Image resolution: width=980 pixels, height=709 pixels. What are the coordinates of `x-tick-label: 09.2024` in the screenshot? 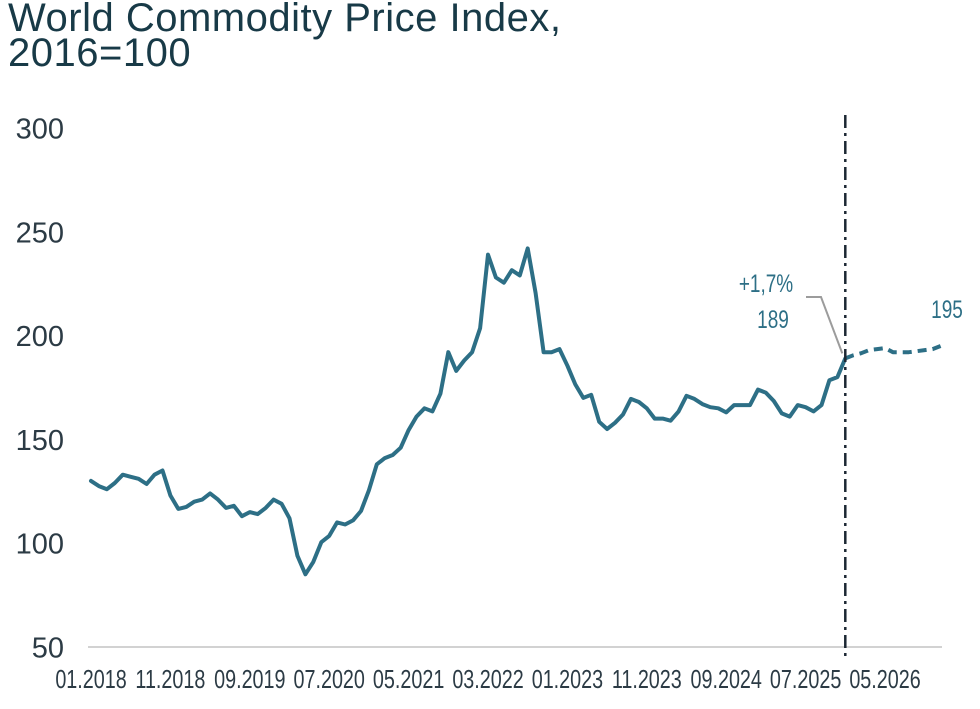 It's located at (727, 678).